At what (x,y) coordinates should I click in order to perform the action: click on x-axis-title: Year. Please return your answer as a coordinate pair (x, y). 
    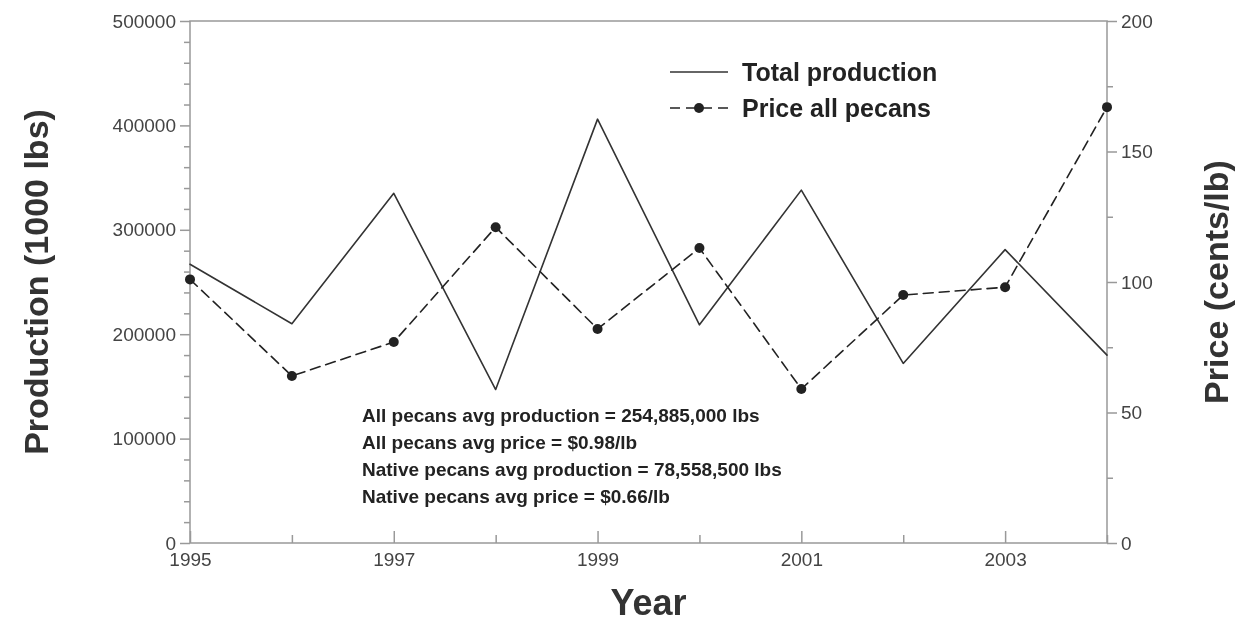
    Looking at the image, I should click on (648, 602).